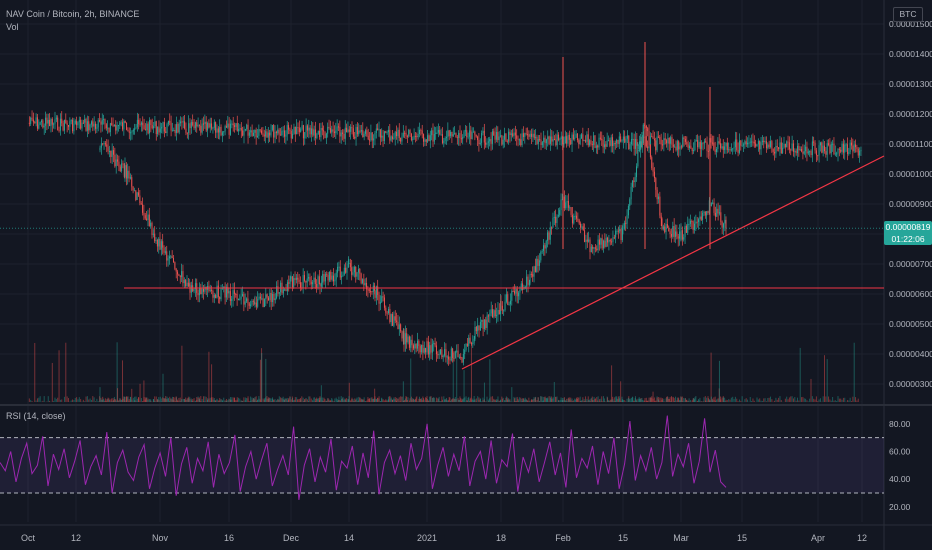 The image size is (932, 550). Describe the element at coordinates (910, 114) in the screenshot. I see `price-axis-label: 0.00001200` at that location.